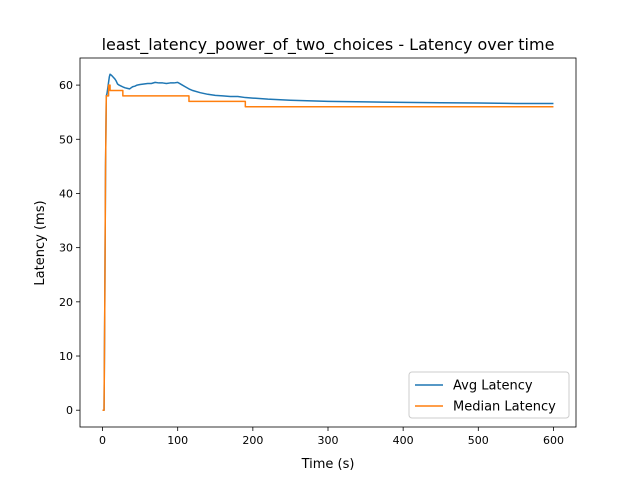 This screenshot has height=480, width=640. Describe the element at coordinates (493, 386) in the screenshot. I see `legend-label-avg-latency: Avg Latency` at that location.